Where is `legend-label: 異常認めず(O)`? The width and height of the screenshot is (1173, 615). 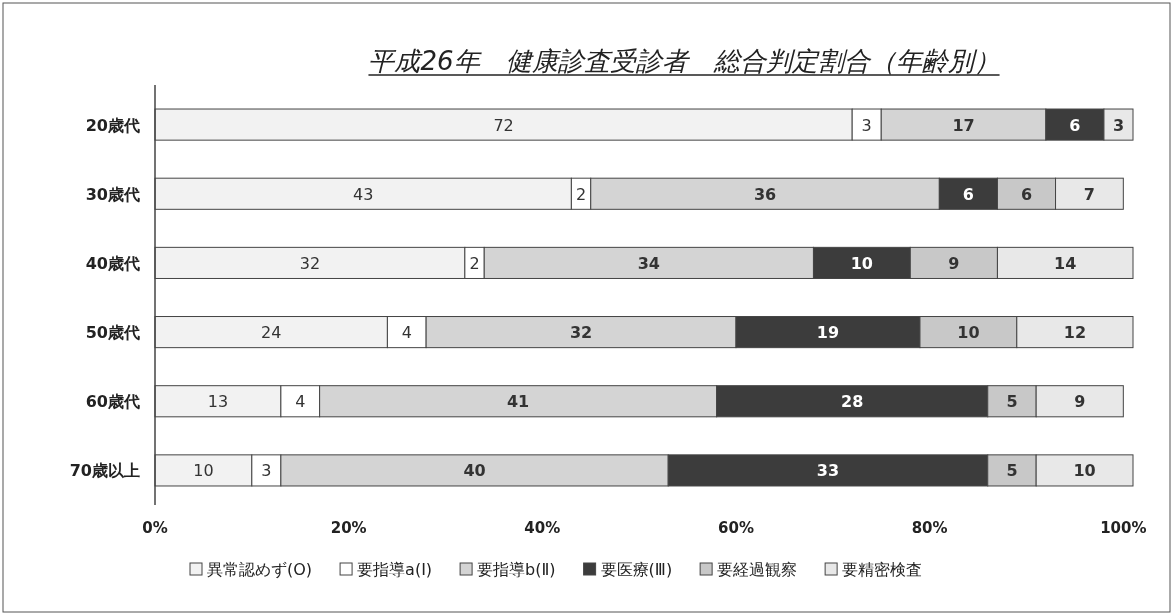 legend-label: 異常認めず(O) is located at coordinates (260, 569).